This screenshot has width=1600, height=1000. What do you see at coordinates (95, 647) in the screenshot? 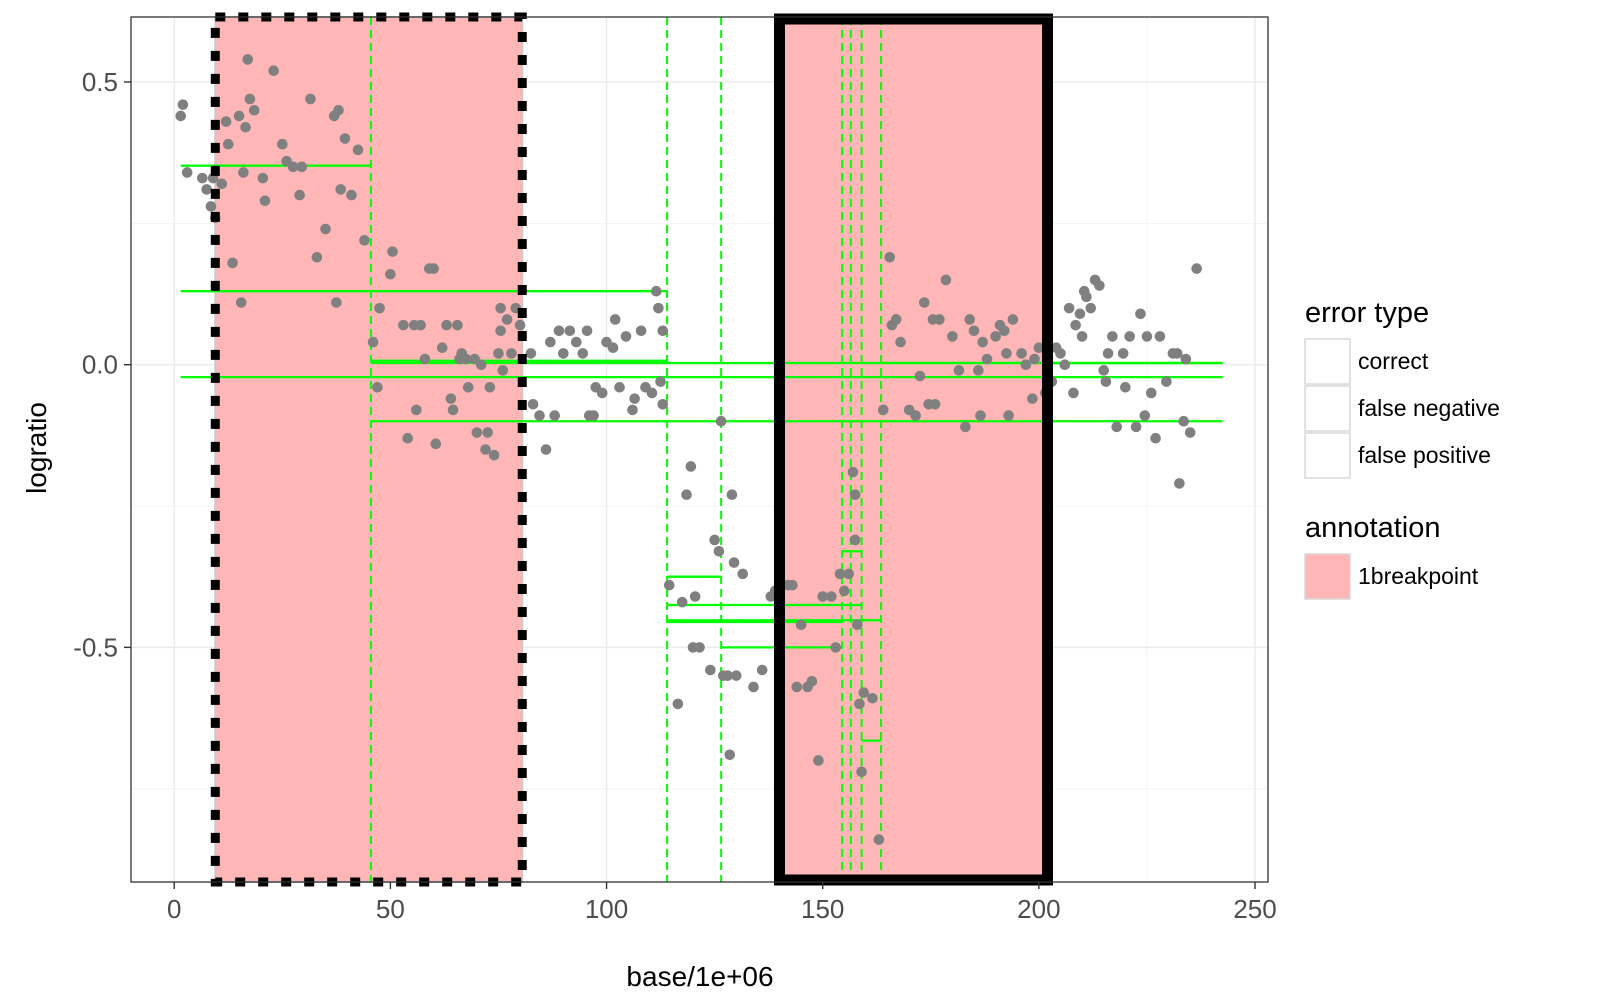
I see `y-tick-label: -0.5` at bounding box center [95, 647].